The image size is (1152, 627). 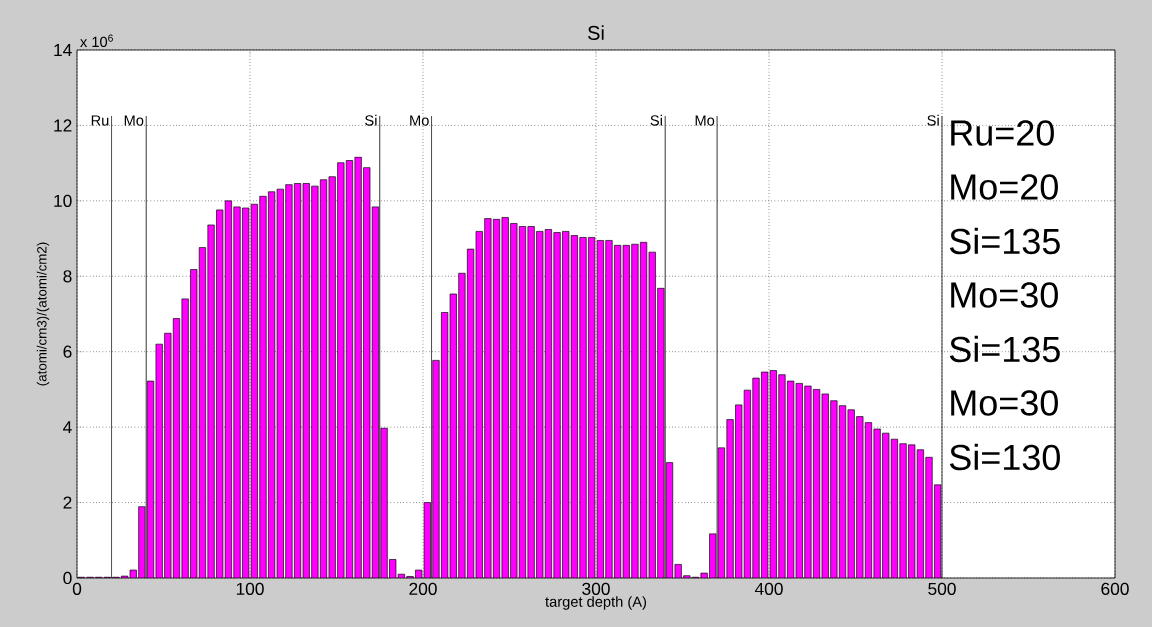 What do you see at coordinates (67, 351) in the screenshot?
I see `y-tick-label: 6` at bounding box center [67, 351].